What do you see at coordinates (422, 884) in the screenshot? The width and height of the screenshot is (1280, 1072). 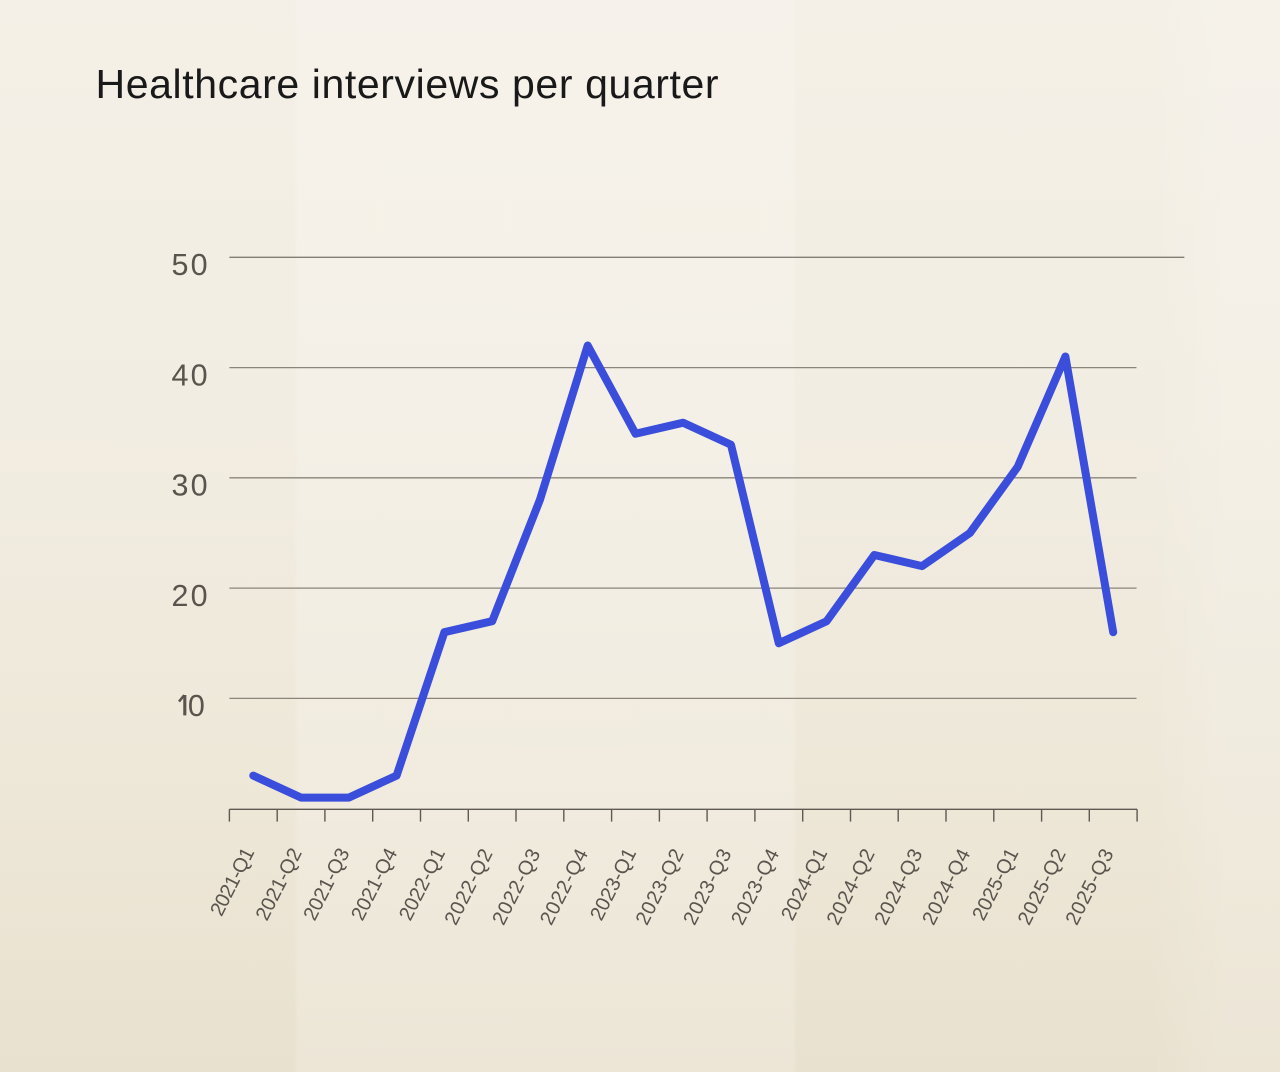 I see `svg-text: 2022-Q1` at bounding box center [422, 884].